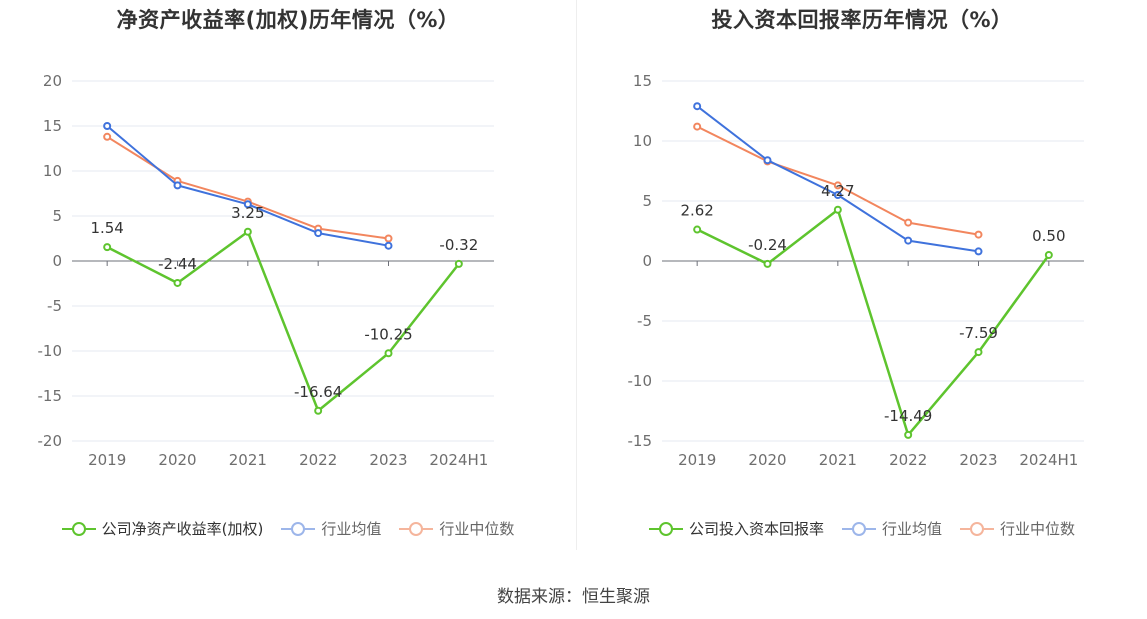 The height and width of the screenshot is (619, 1147). What do you see at coordinates (1048, 236) in the screenshot?
I see `data-label: 0.50` at bounding box center [1048, 236].